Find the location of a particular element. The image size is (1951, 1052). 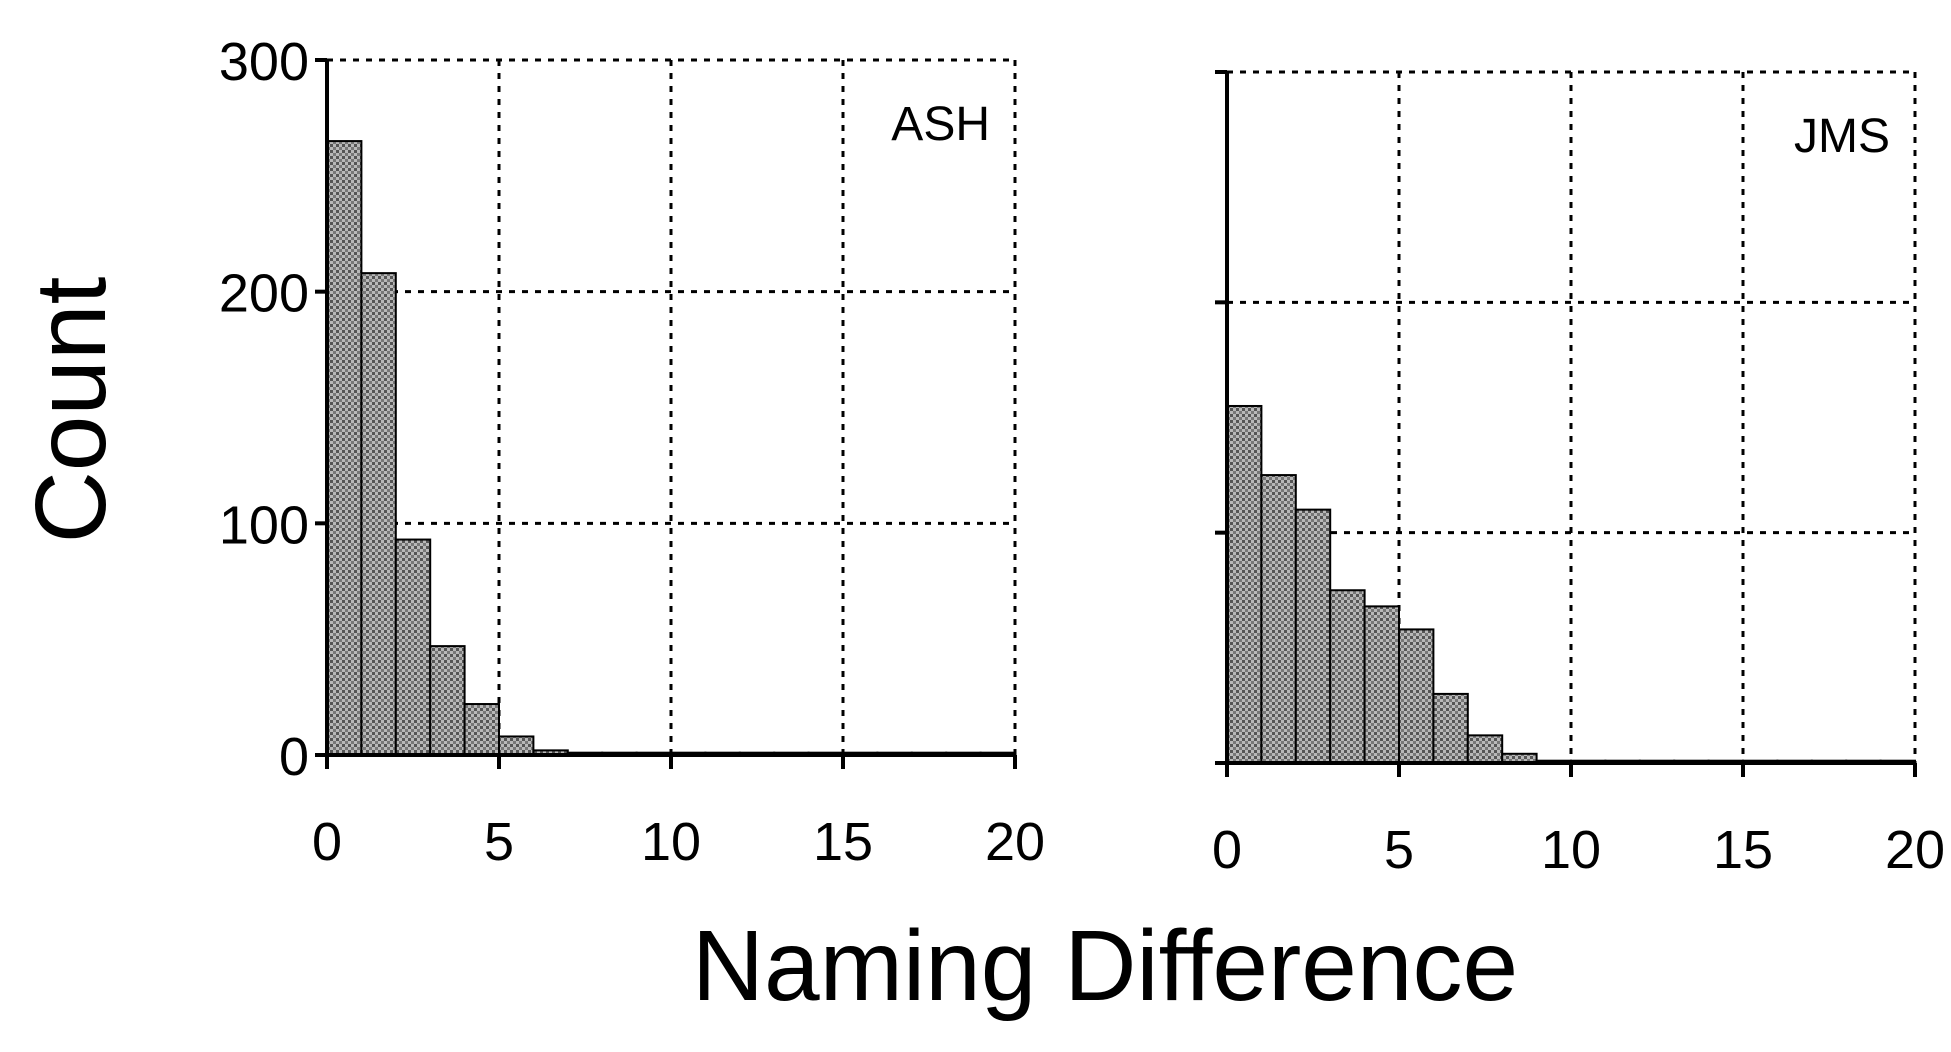

panel-label: ASH is located at coordinates (940, 124).